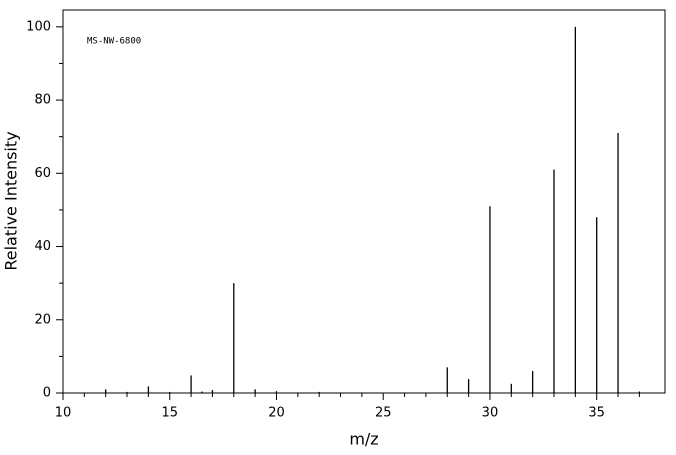 The width and height of the screenshot is (676, 455). Describe the element at coordinates (63, 413) in the screenshot. I see `x-tick-label: 10` at that location.